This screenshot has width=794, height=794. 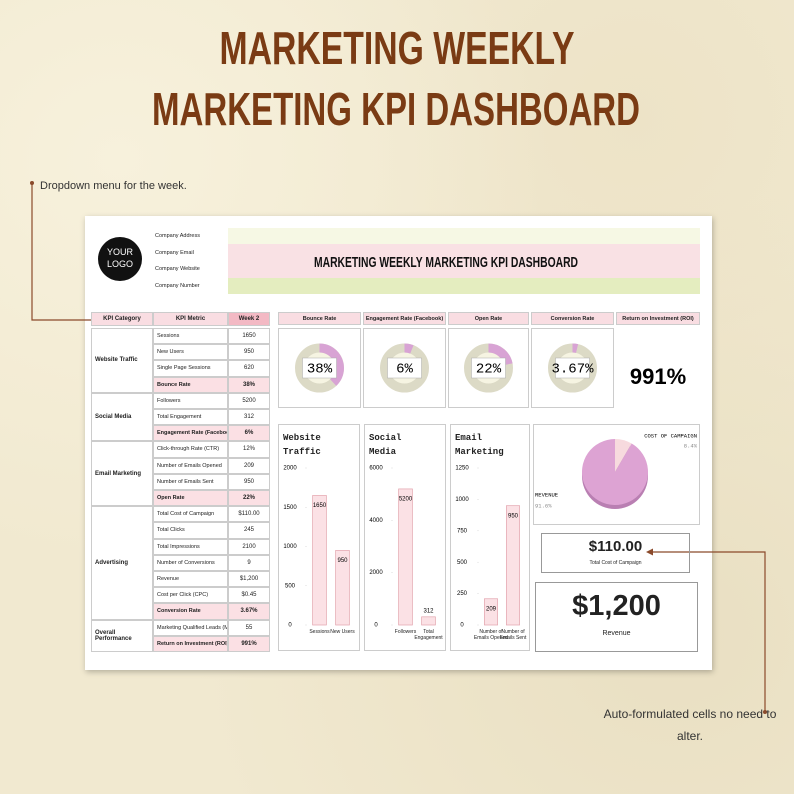 I want to click on chart-title: Website Traffic, so click(x=302, y=445).